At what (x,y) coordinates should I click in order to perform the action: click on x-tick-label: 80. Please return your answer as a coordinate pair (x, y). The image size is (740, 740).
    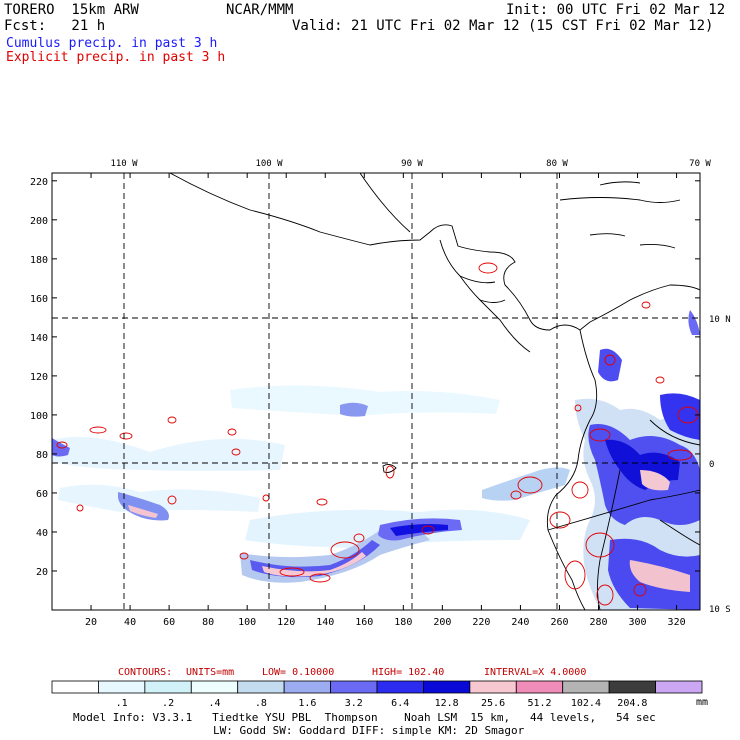
    Looking at the image, I should click on (208, 622).